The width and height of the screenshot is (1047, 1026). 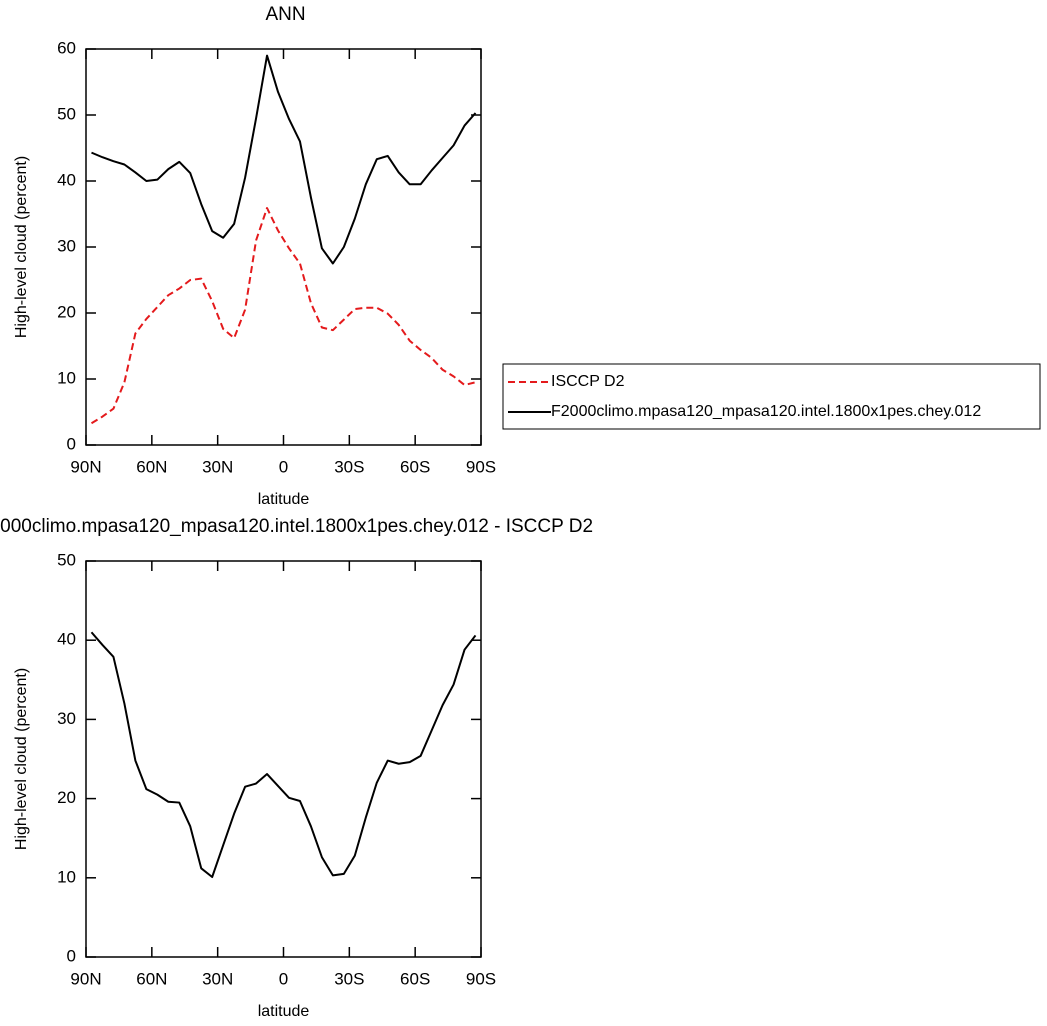 What do you see at coordinates (588, 381) in the screenshot?
I see `legend-label: ISCCP D2` at bounding box center [588, 381].